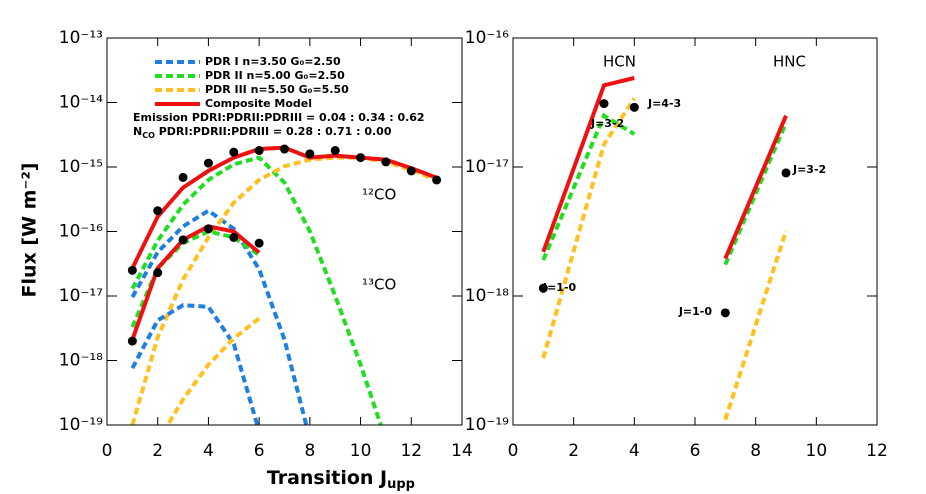 The width and height of the screenshot is (926, 494). Describe the element at coordinates (273, 61) in the screenshot. I see `legend-label: PDR I n=3.50 G₀=2.50` at that location.